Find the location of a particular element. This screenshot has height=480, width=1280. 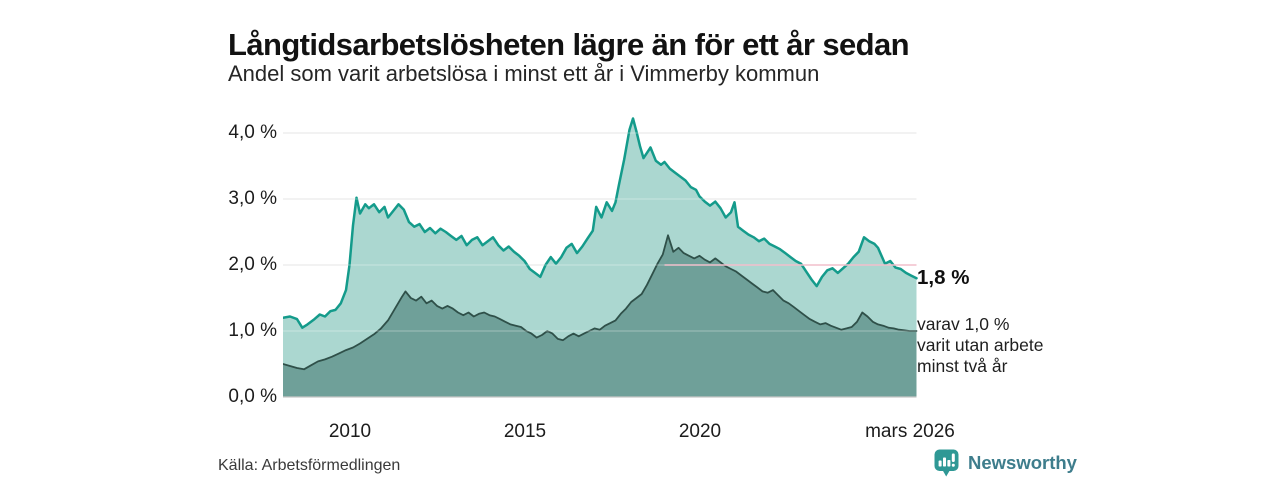

y-axis-tick-1: 1,0 % is located at coordinates (252, 330).